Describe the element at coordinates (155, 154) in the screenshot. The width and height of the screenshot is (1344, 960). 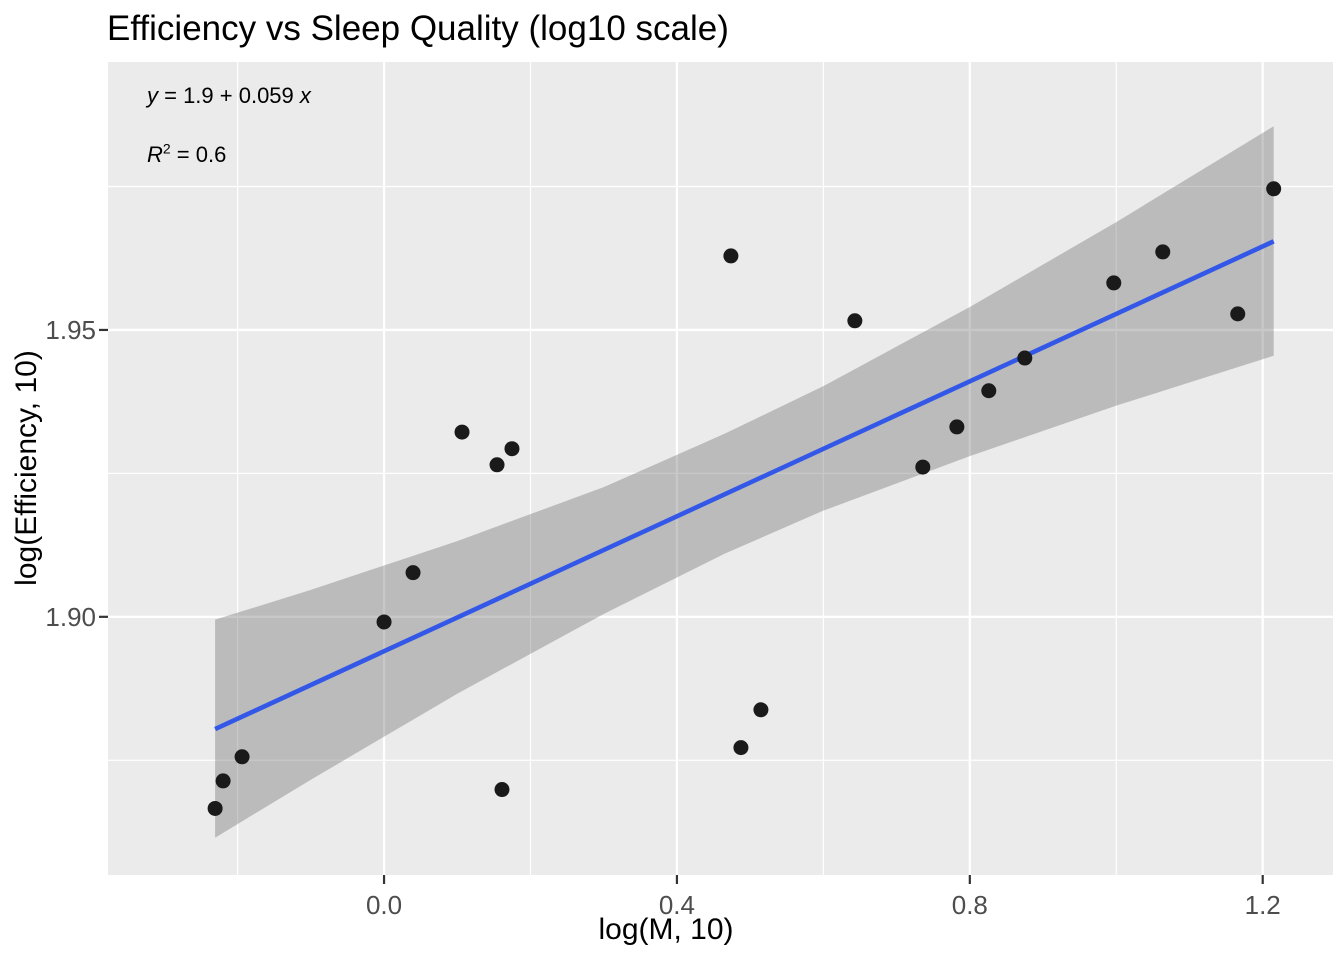
I see `r-squared-symbol: R` at that location.